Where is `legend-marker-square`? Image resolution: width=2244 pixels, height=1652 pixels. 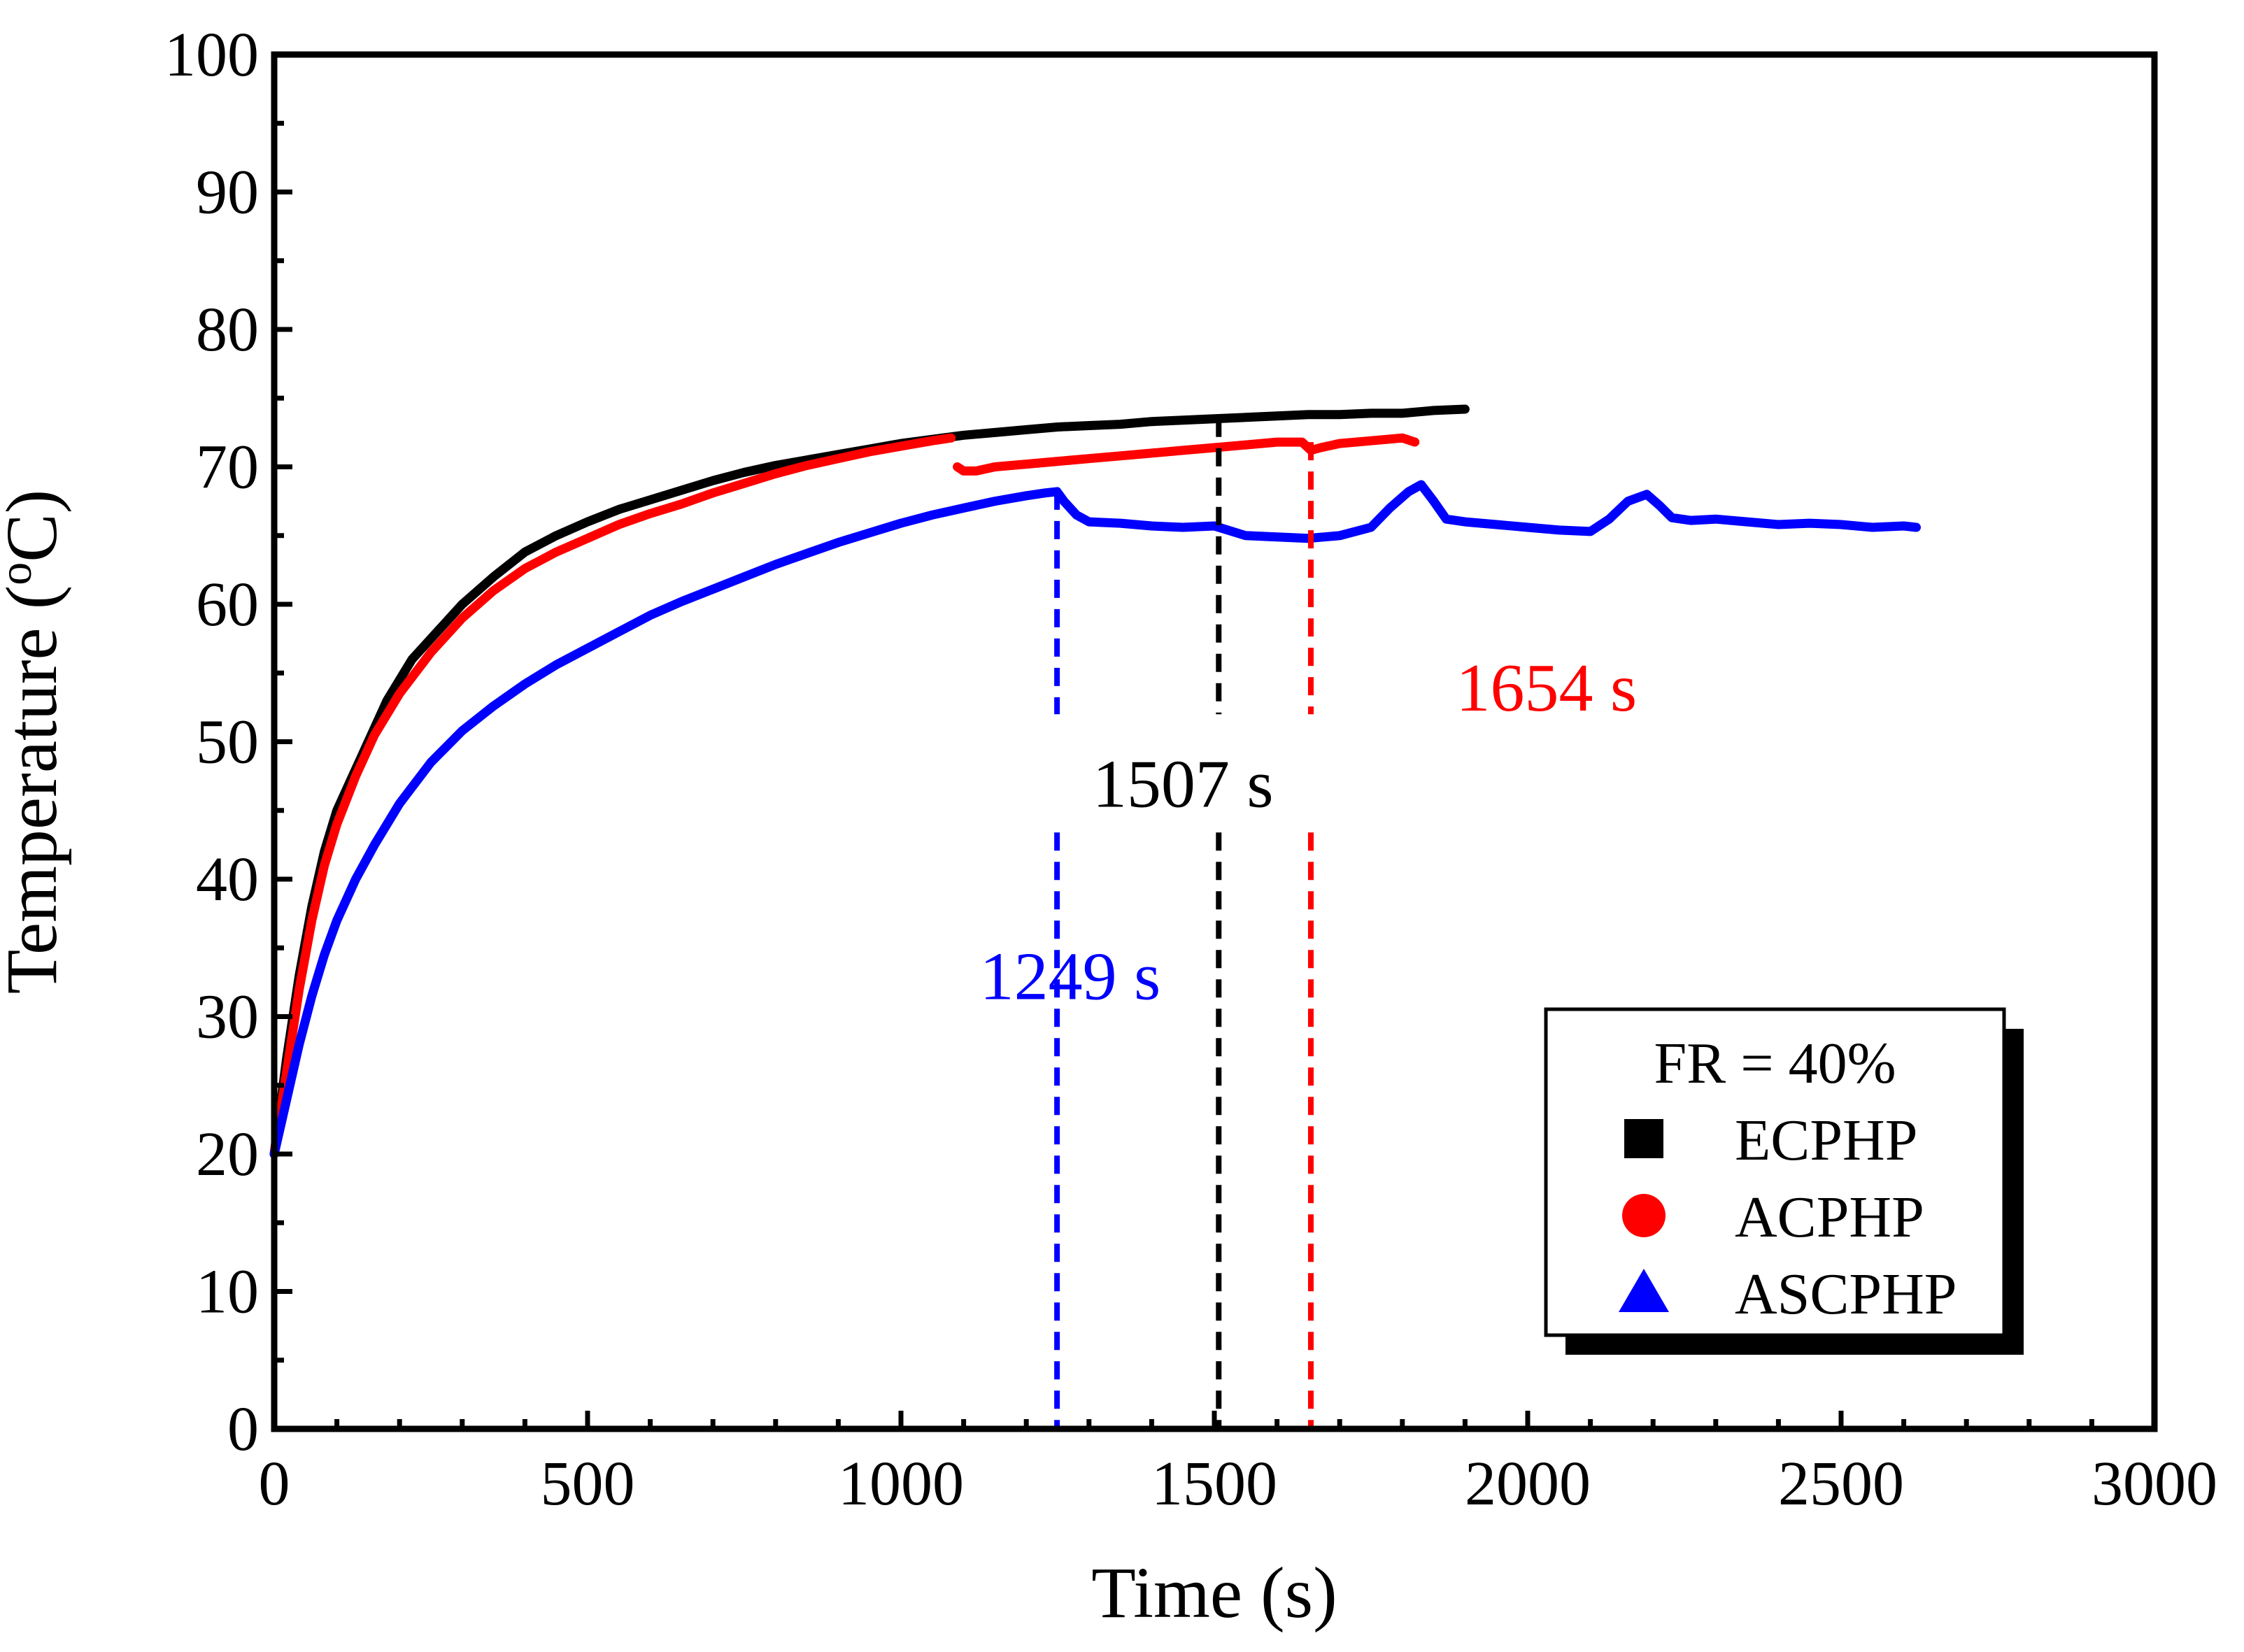 legend-marker-square is located at coordinates (1643, 1138).